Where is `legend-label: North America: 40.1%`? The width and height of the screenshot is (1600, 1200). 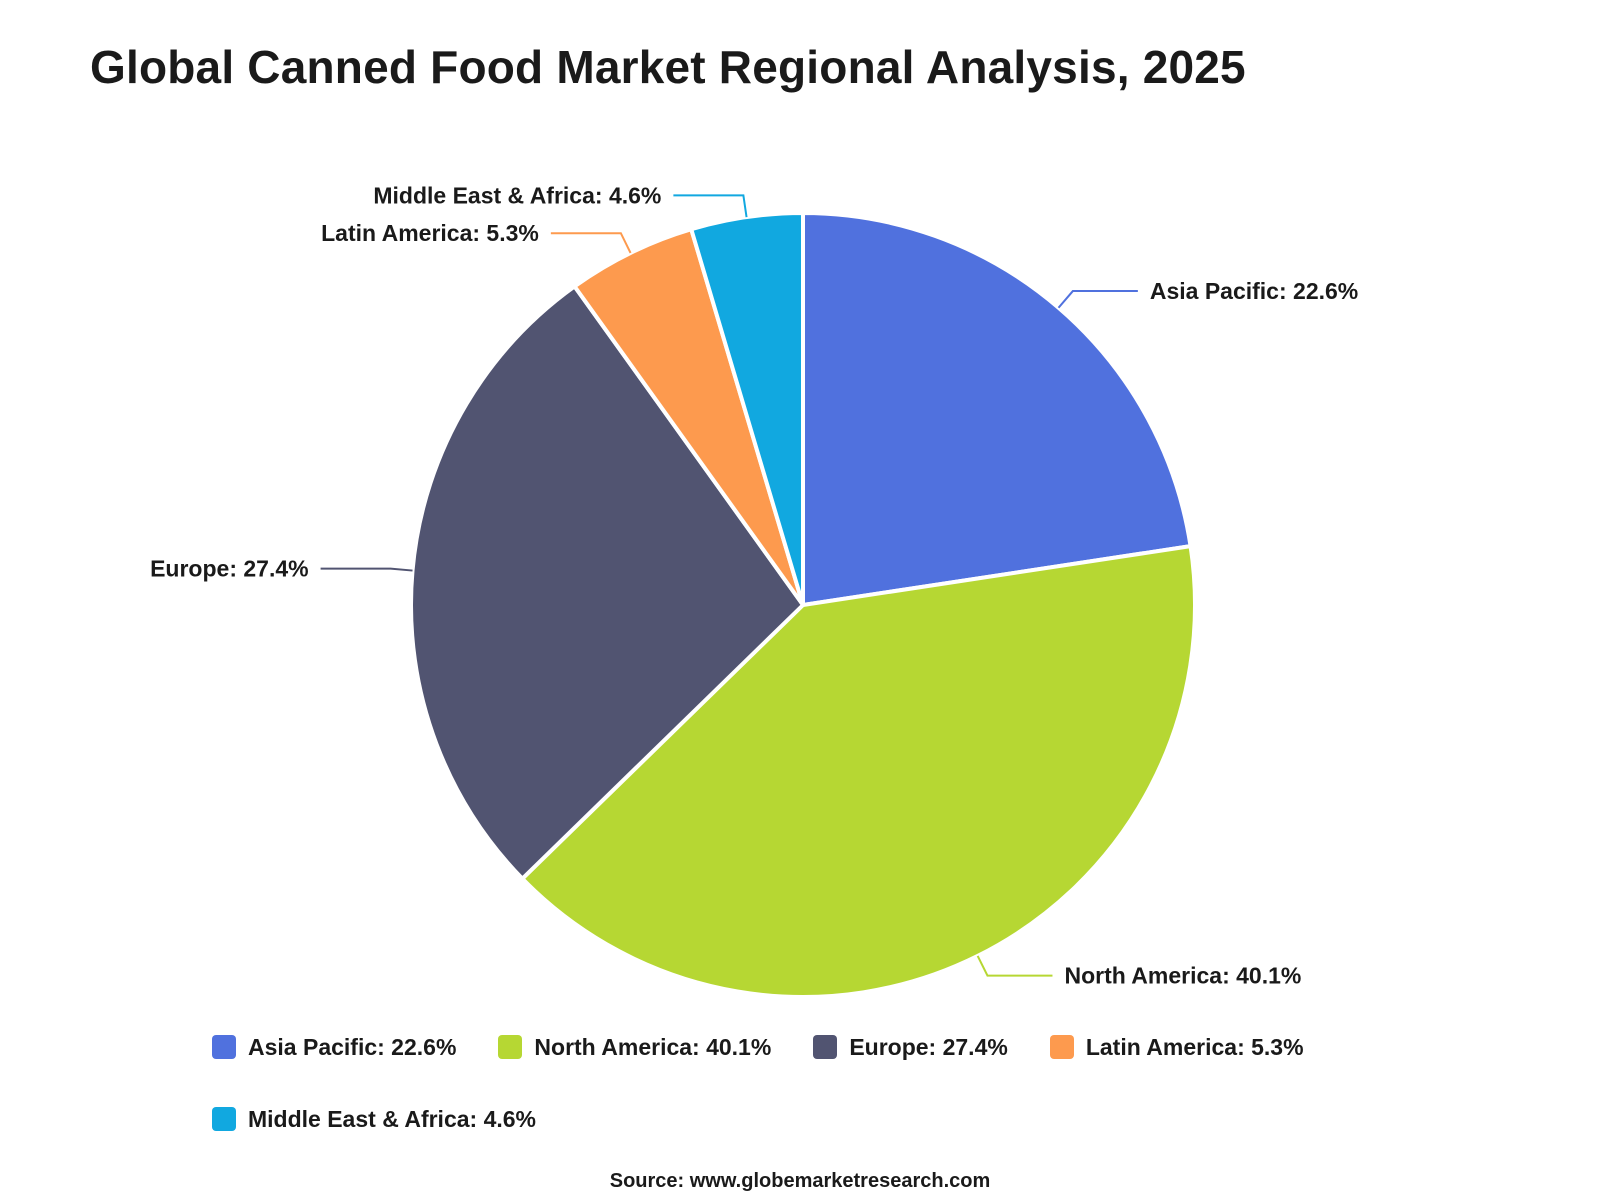
legend-label: North America: 40.1% is located at coordinates (653, 1046).